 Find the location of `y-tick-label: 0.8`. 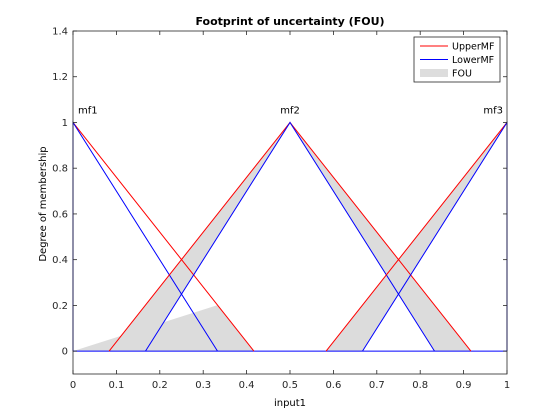

y-tick-label: 0.8 is located at coordinates (60, 169).